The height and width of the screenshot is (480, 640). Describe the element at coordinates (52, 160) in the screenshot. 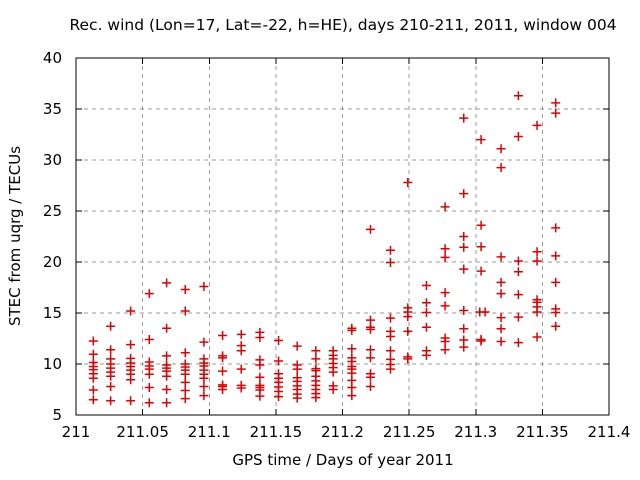

I see `y-tick-label: 30` at that location.